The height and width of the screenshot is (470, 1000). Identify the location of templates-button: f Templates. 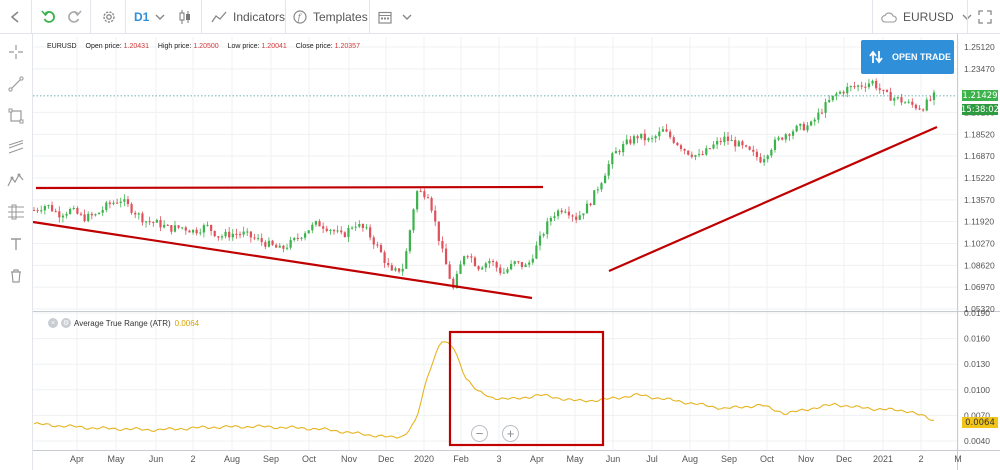
(330, 17).